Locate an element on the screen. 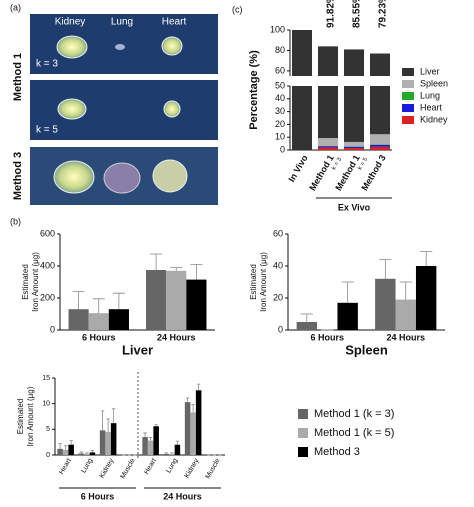 The image size is (474, 507). y-tick-label: 200 is located at coordinates (47, 297).